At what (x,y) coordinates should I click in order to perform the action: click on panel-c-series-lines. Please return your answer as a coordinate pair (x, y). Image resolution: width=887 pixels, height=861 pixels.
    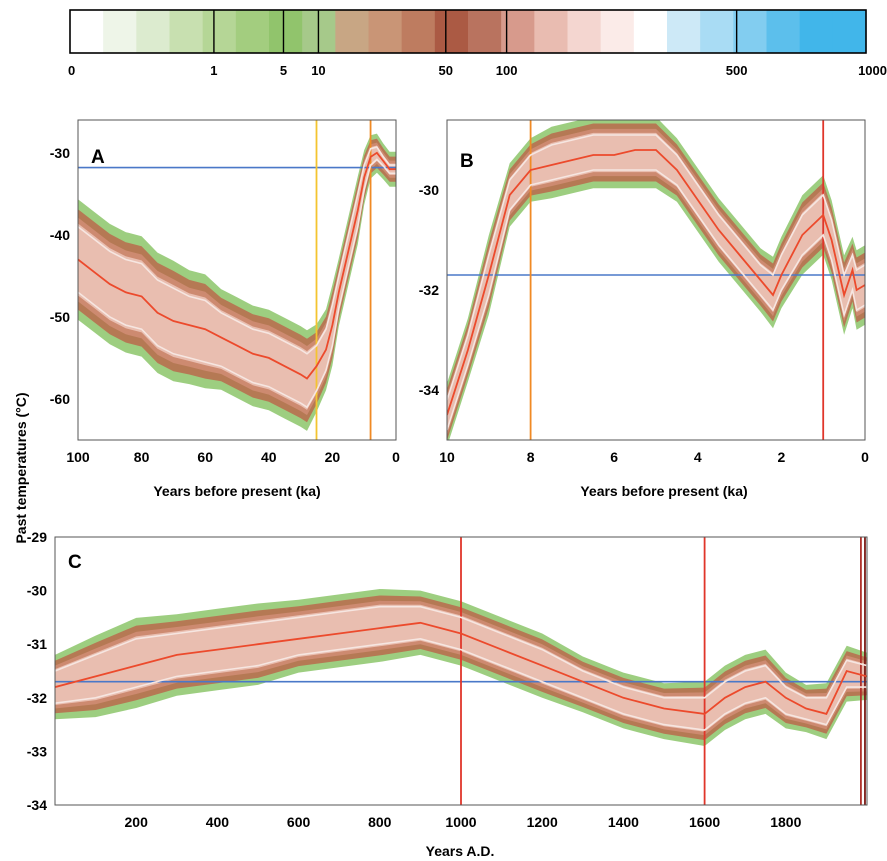
    Looking at the image, I should click on (461, 668).